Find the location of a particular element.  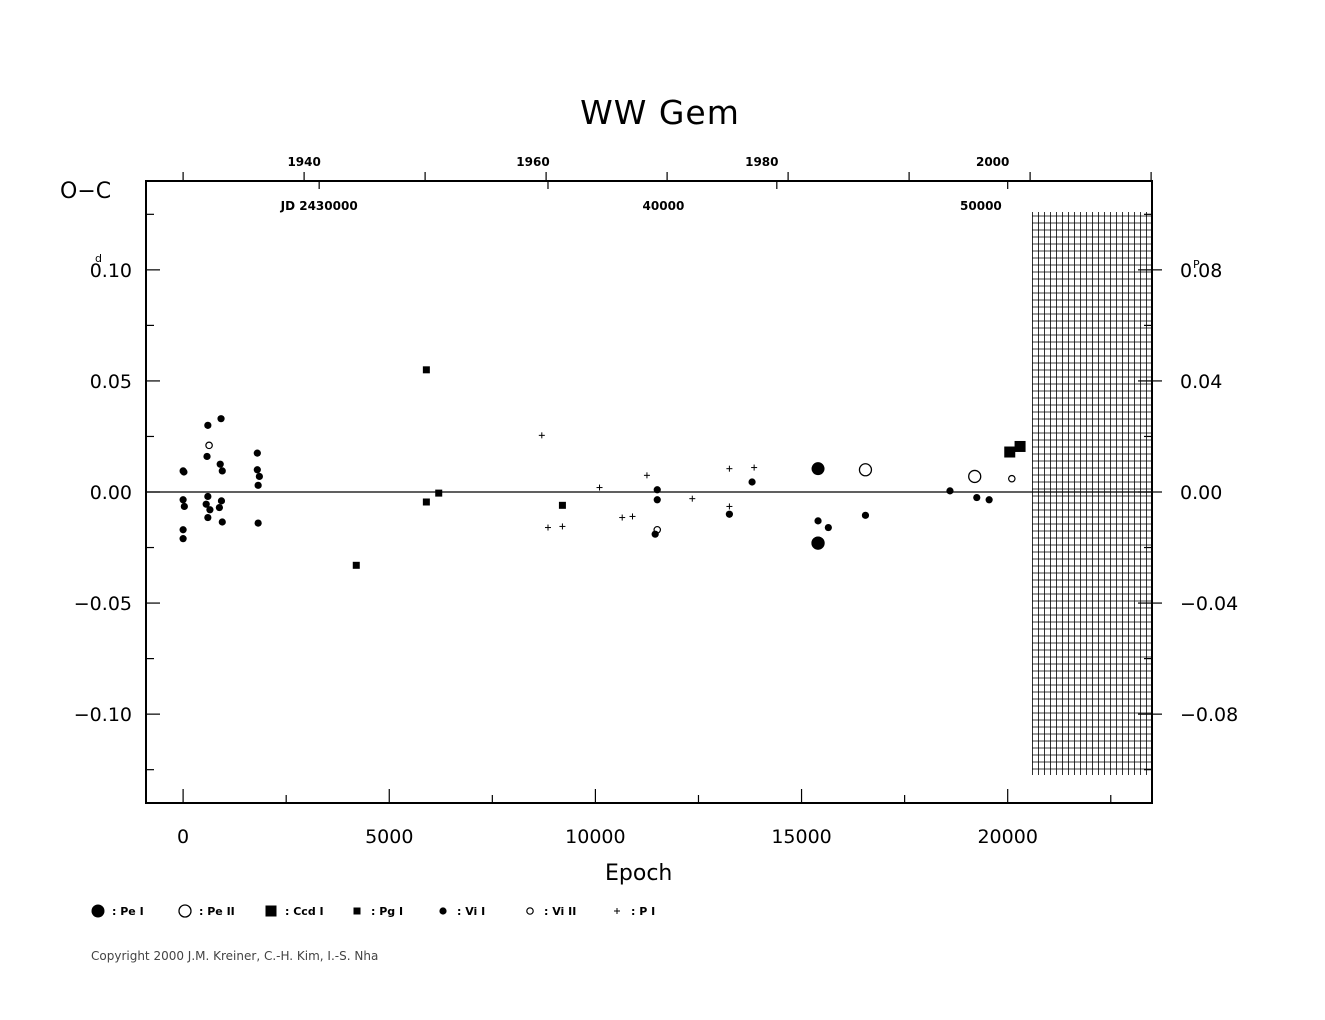

legend-symbol-p-i is located at coordinates (617, 911).